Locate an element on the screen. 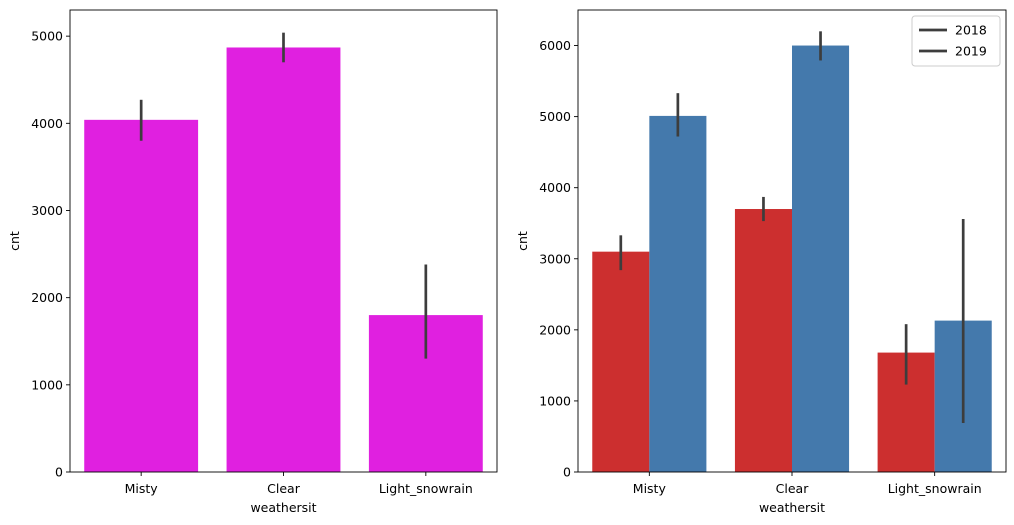 The image size is (1014, 525). legend-label-2018: 2018 is located at coordinates (971, 30).